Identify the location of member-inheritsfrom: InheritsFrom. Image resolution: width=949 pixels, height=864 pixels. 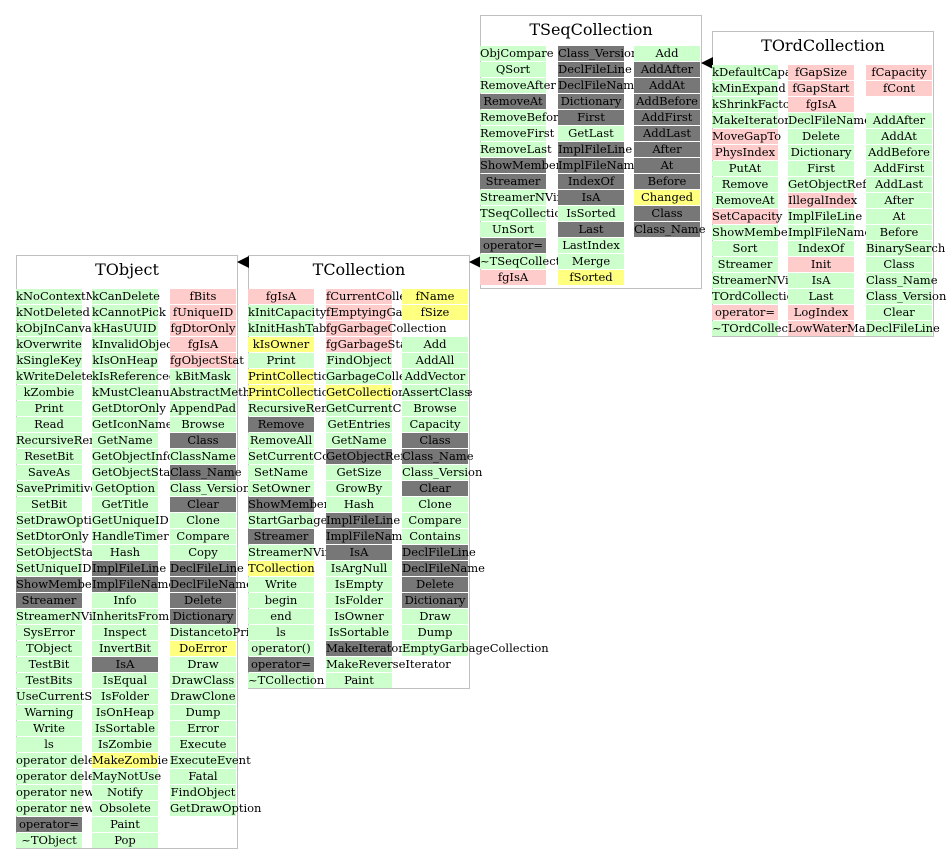
(131, 616).